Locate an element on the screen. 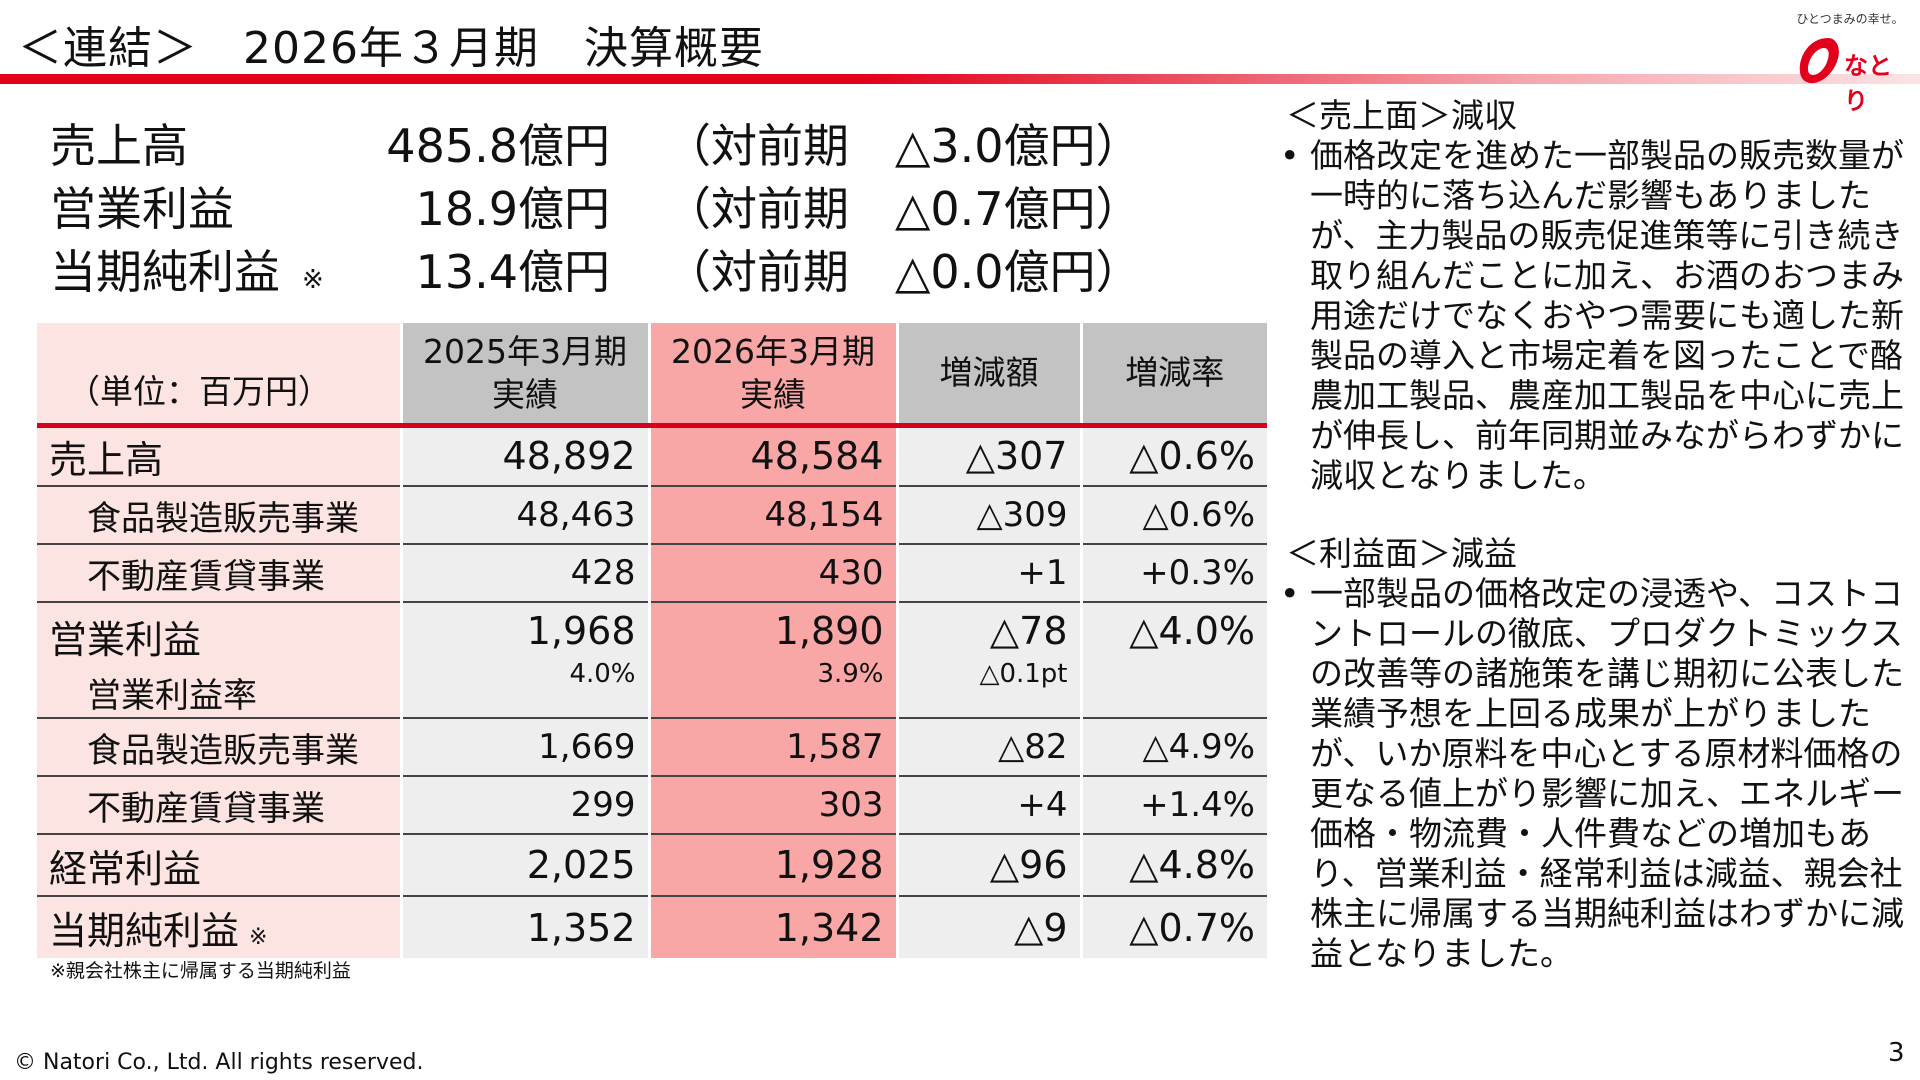  margin-2026: 3.9% is located at coordinates (850, 674).